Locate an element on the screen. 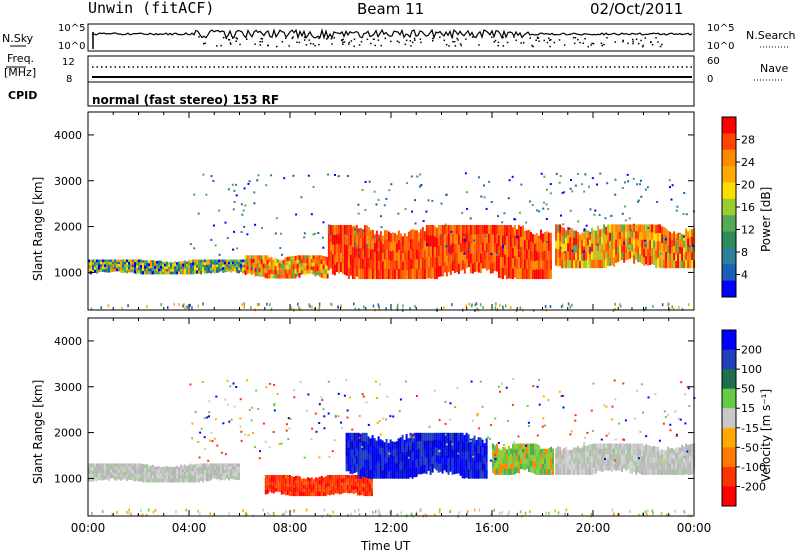 This screenshot has height=554, width=800. time-axis-label: Time UT is located at coordinates (385, 546).